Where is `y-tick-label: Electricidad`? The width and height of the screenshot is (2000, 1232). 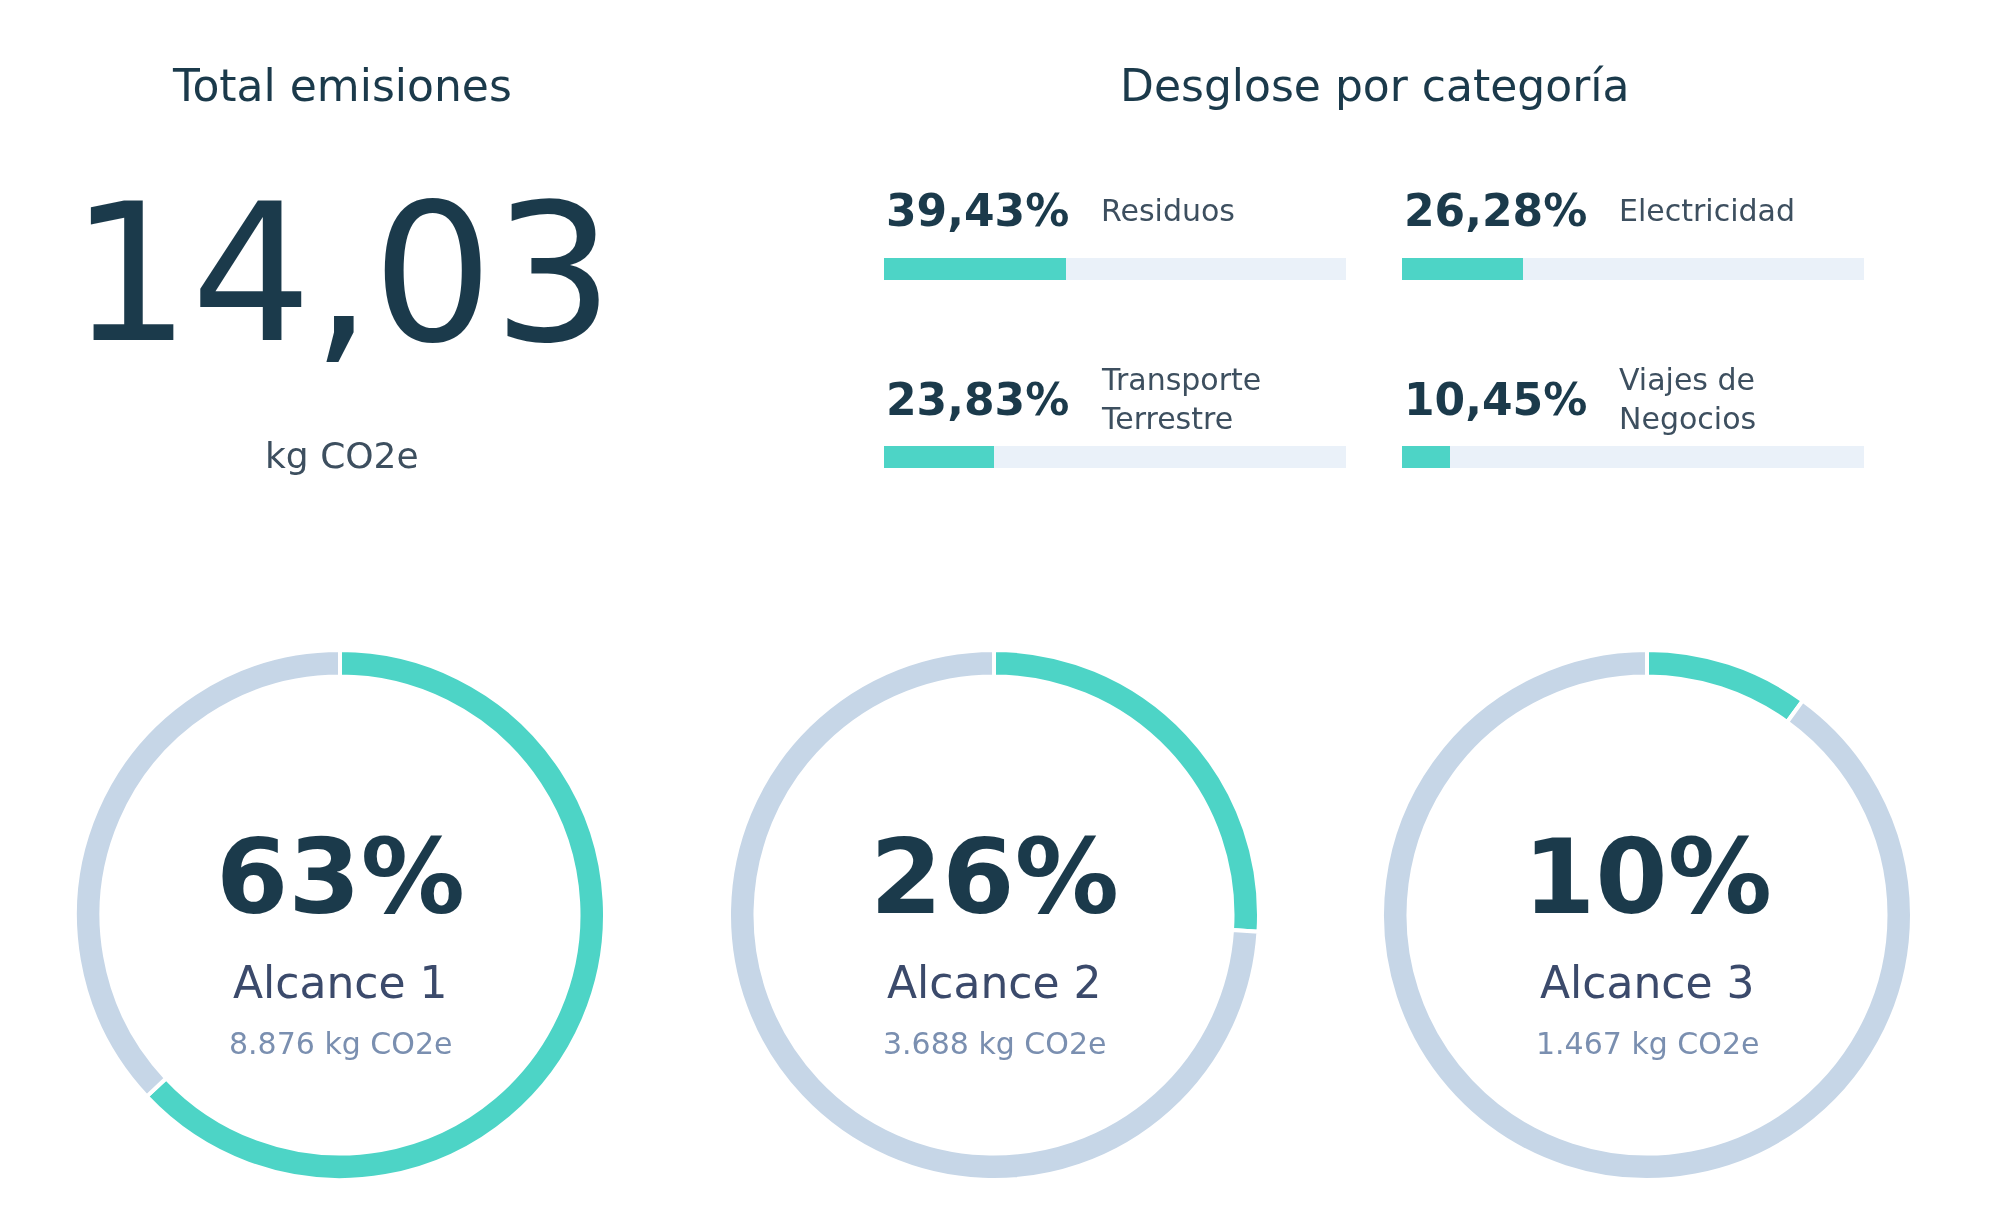
y-tick-label: Electricidad is located at coordinates (1707, 210).